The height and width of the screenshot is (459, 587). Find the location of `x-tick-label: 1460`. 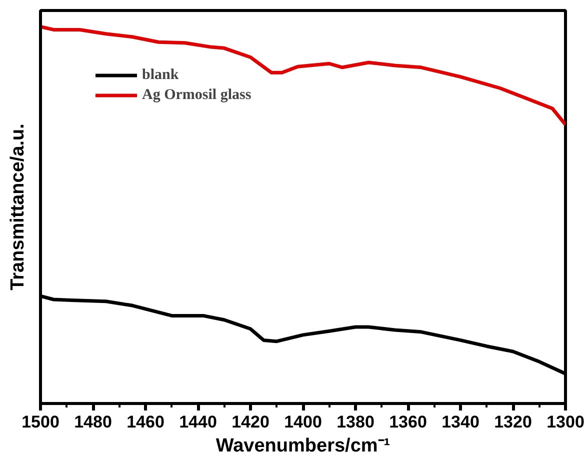

x-tick-label: 1460 is located at coordinates (145, 422).